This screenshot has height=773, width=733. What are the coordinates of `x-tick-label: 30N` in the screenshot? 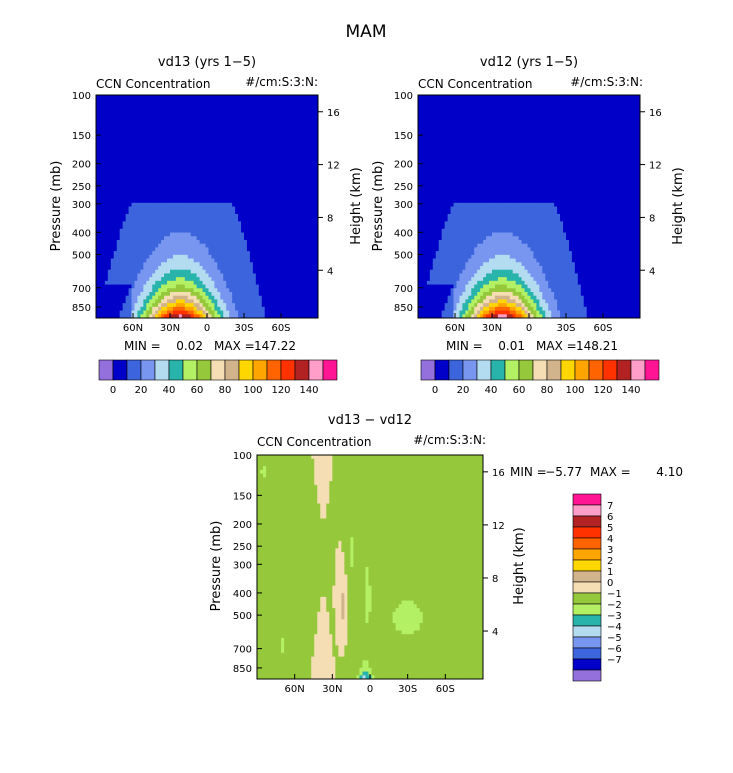 It's located at (170, 328).